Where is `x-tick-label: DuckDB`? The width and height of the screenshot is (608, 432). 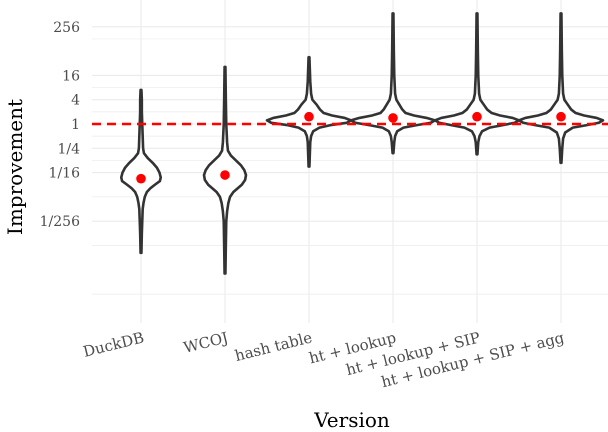
x-tick-label: DuckDB is located at coordinates (113, 344).